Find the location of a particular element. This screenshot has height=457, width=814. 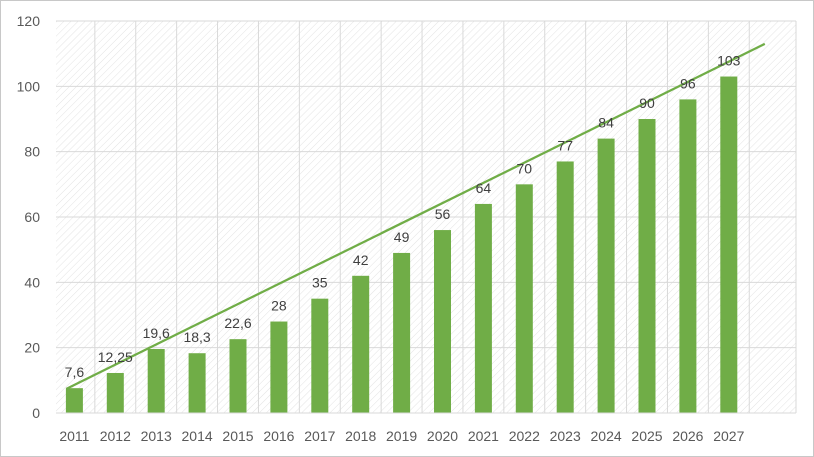

data-label-2016: 28 is located at coordinates (279, 306).